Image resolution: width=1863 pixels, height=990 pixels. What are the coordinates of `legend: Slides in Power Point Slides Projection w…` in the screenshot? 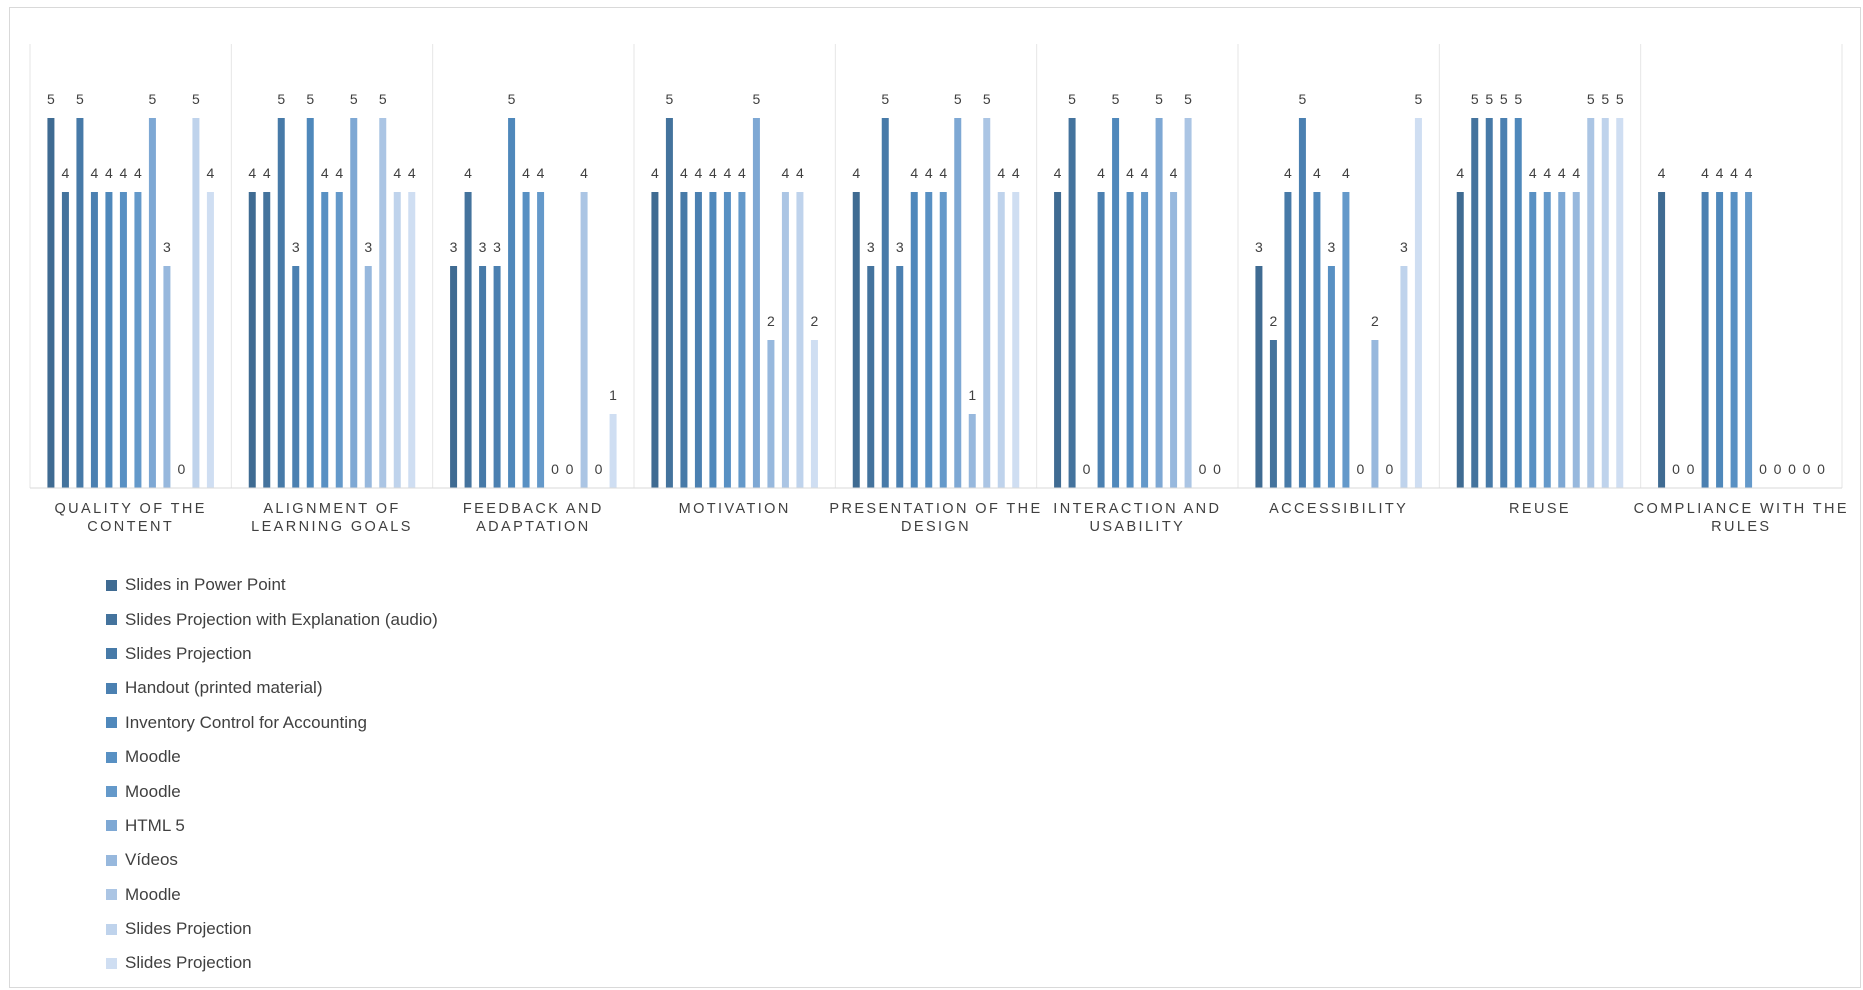 It's located at (272, 774).